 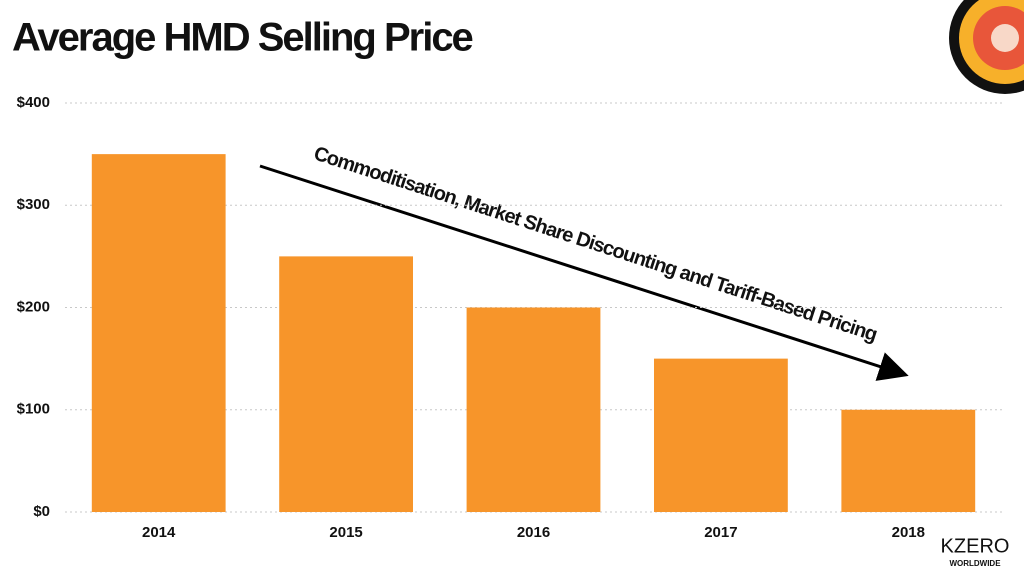 I want to click on x-tick-label: 2018, so click(x=908, y=532).